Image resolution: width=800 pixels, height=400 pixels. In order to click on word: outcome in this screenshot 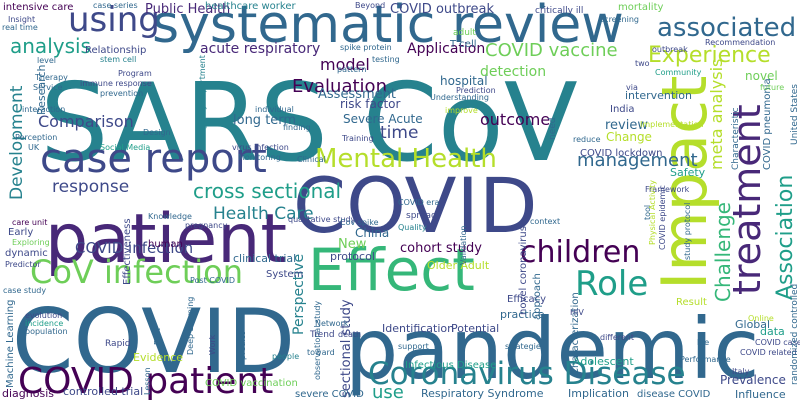, I will do `click(515, 119)`.